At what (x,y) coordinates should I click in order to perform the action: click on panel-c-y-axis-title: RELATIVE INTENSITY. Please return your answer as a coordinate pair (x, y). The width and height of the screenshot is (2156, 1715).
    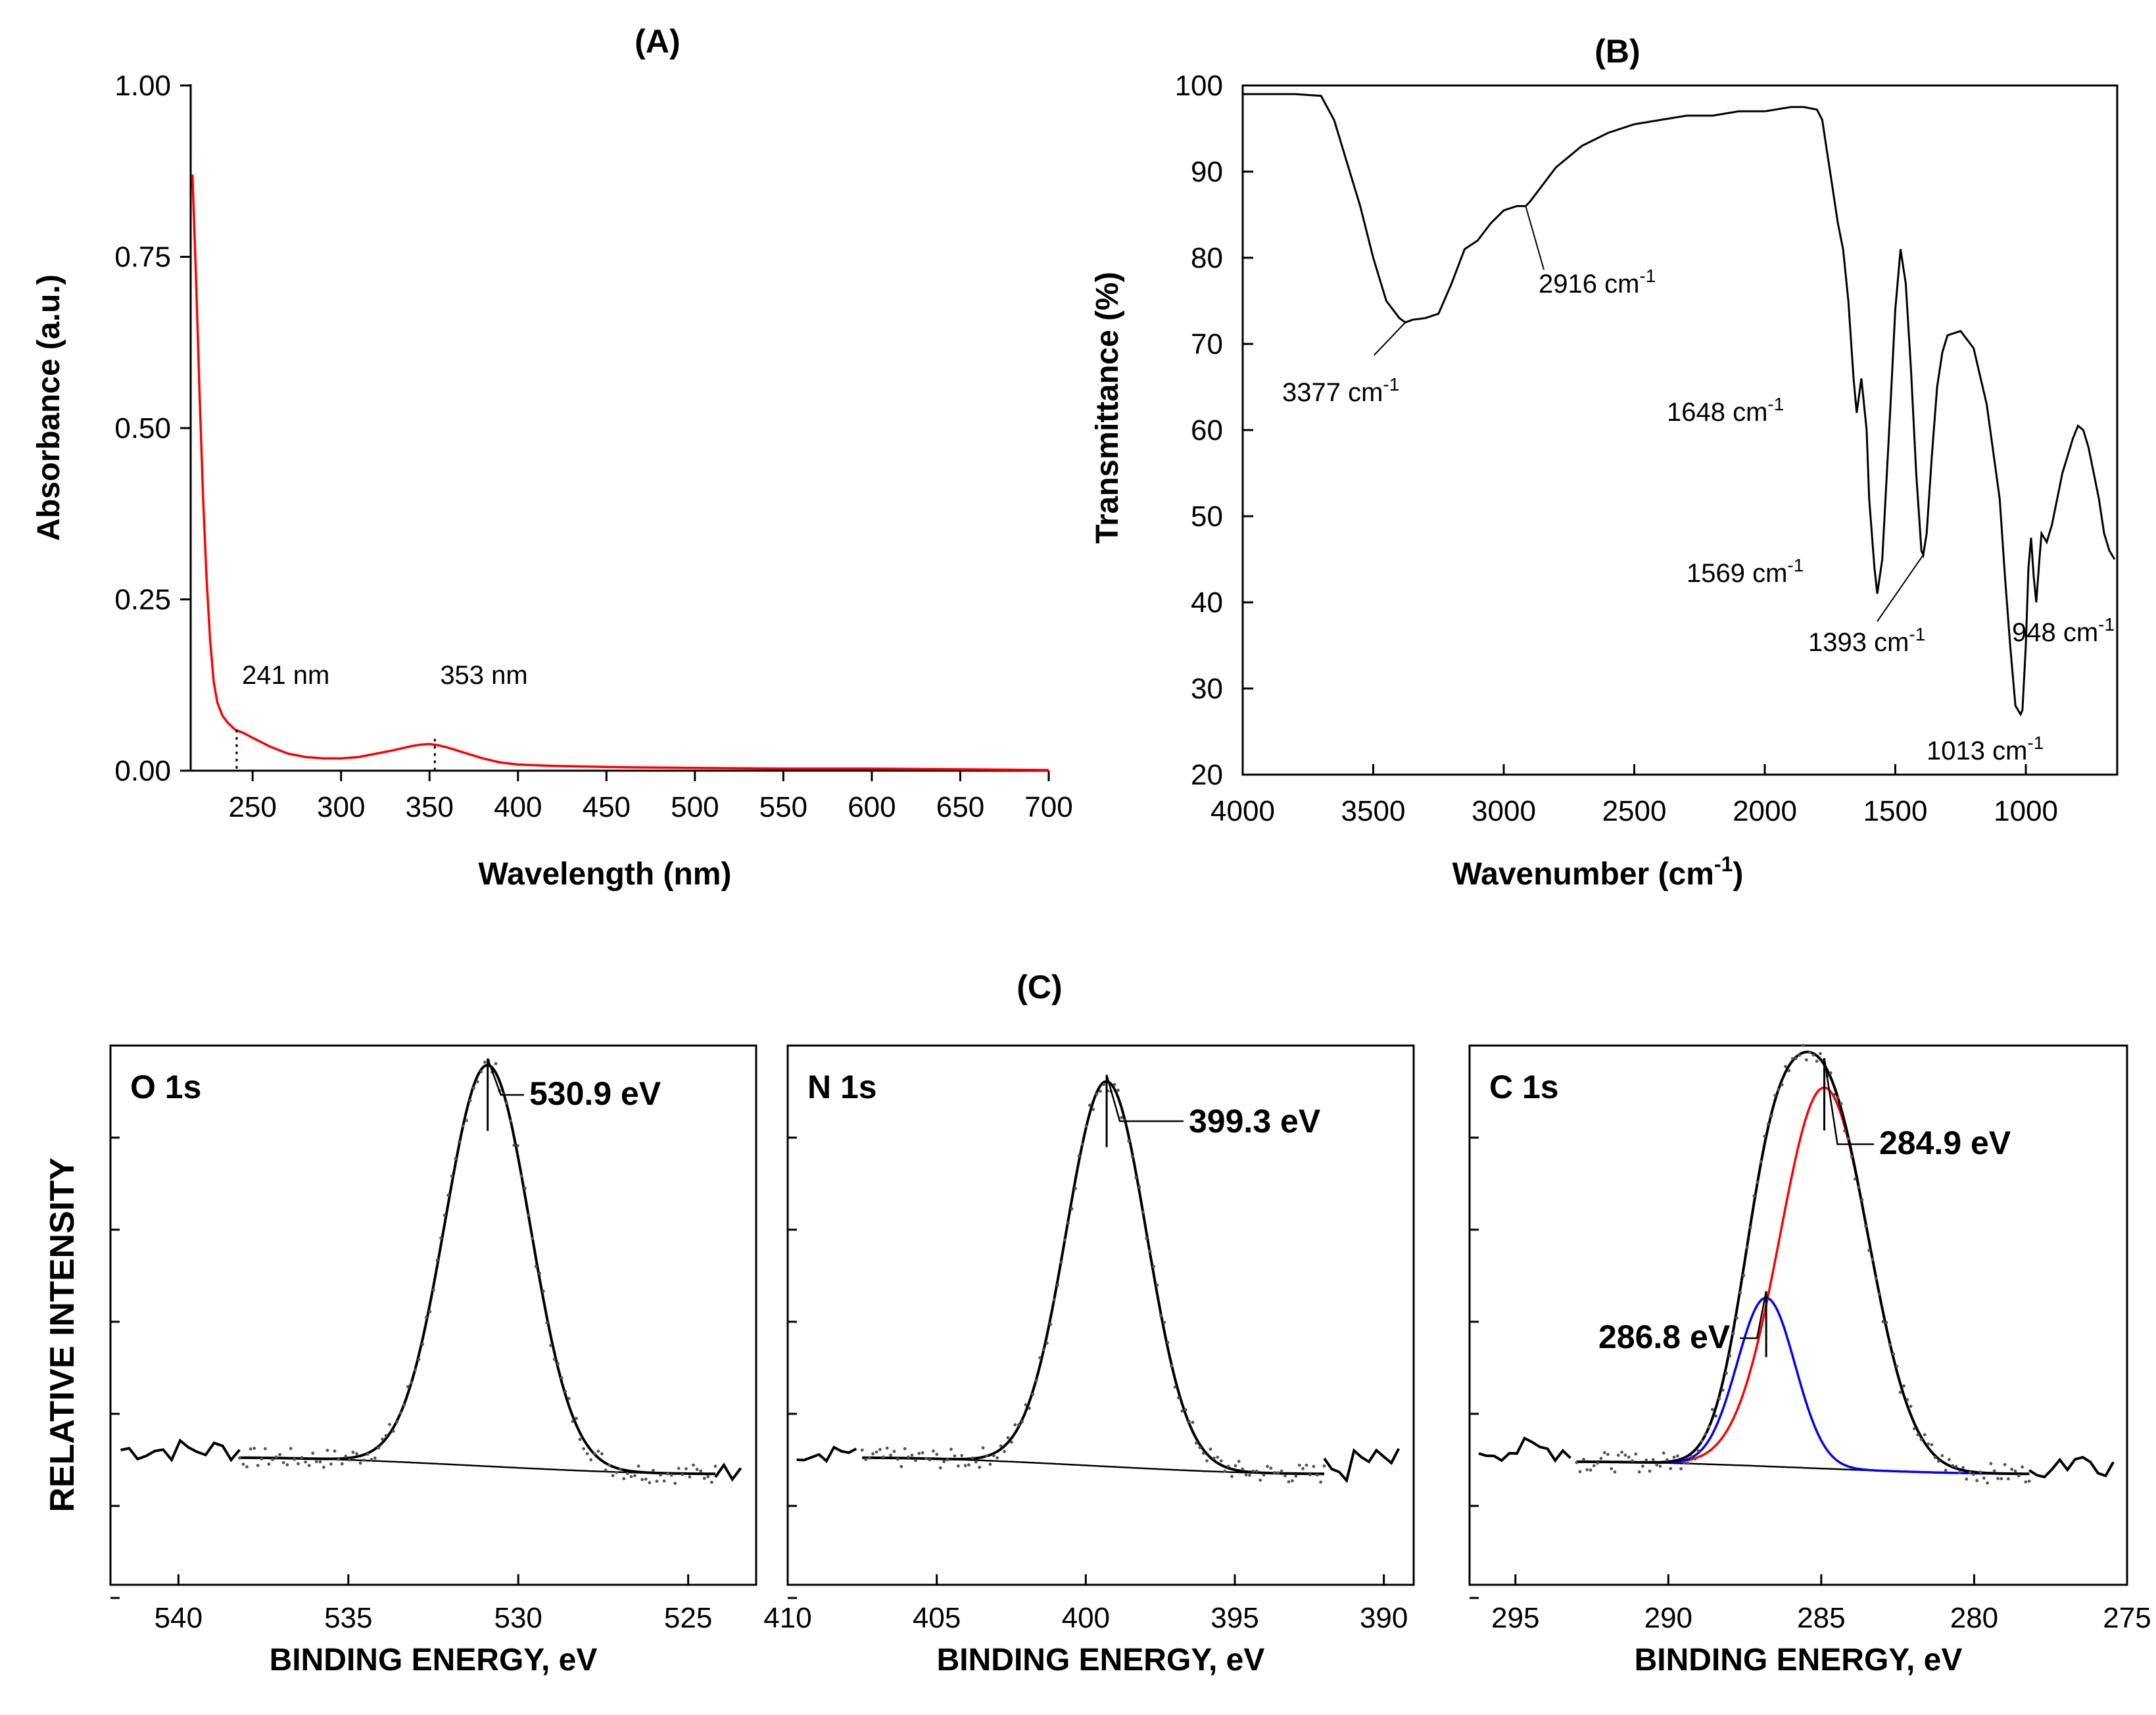
    Looking at the image, I should click on (63, 1334).